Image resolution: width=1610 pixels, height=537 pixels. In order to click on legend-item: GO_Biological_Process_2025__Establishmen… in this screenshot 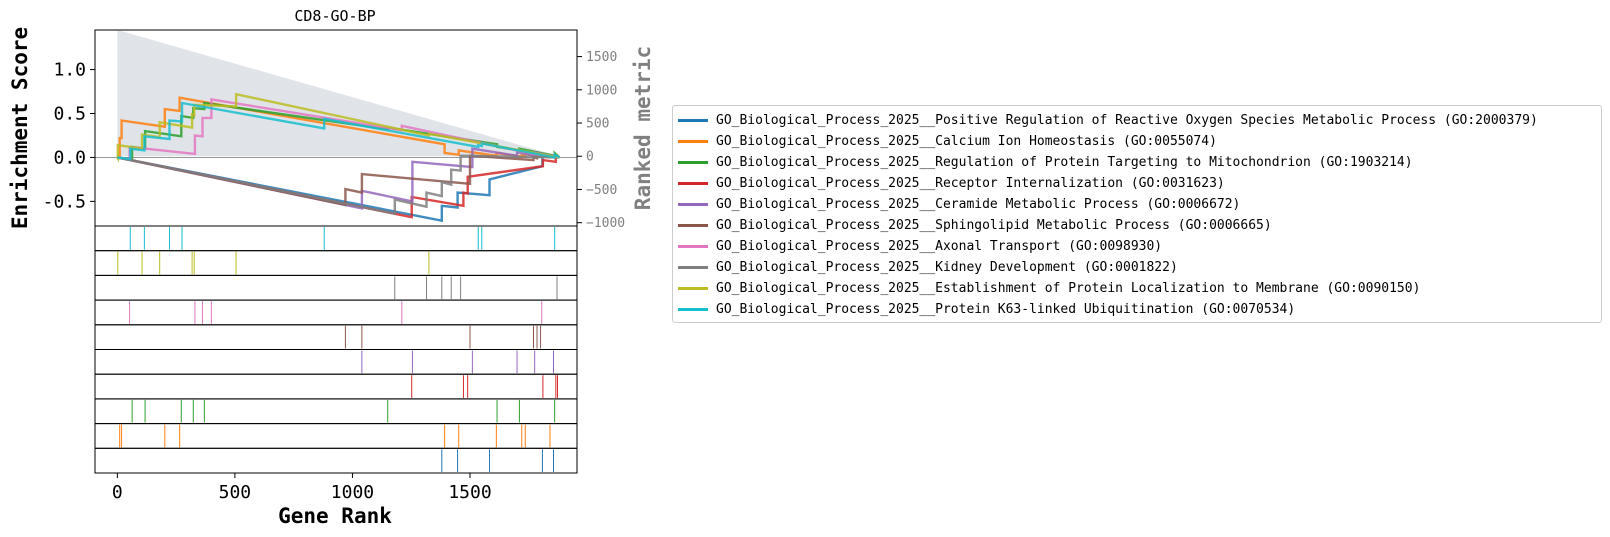, I will do `click(1137, 288)`.